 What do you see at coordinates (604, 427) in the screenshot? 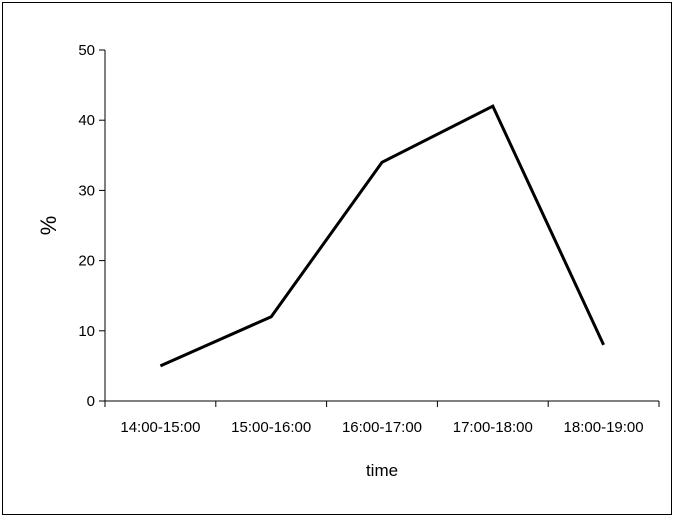
I see `x-tick-label: 18:00-19:00` at bounding box center [604, 427].